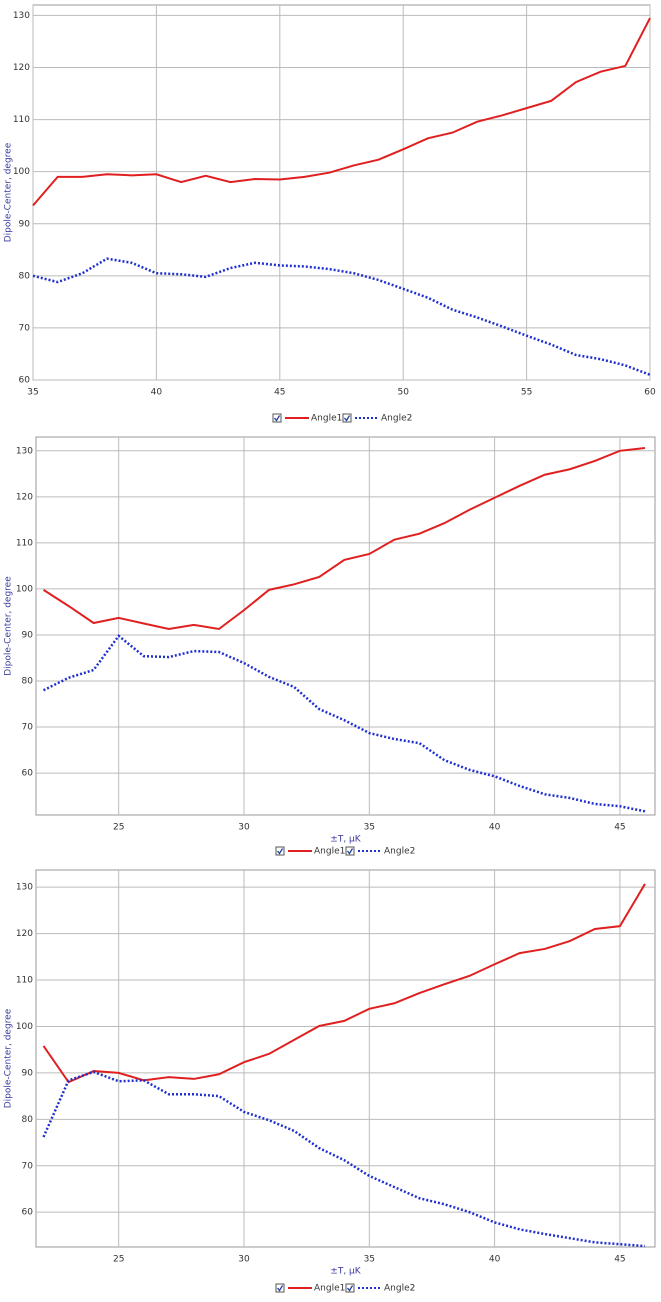 Image resolution: width=661 pixels, height=1302 pixels. Describe the element at coordinates (526, 393) in the screenshot. I see `x-tick-label: 55` at that location.